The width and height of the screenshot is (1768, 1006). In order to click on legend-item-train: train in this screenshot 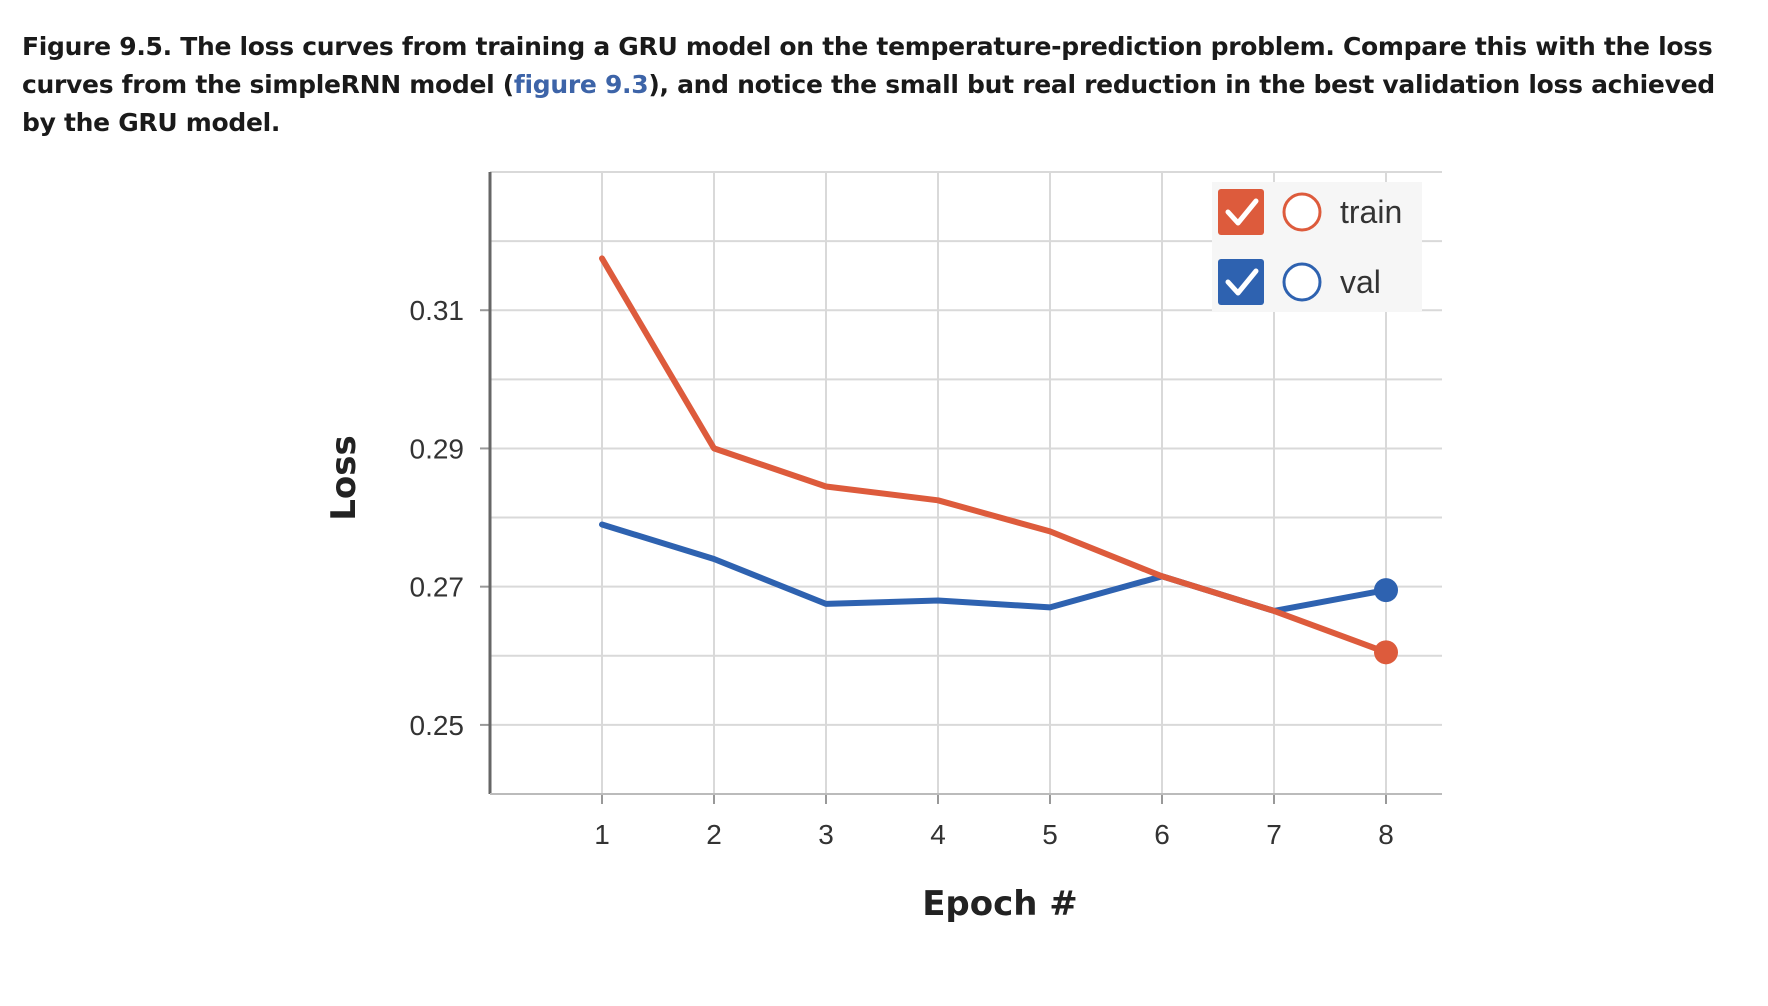, I will do `click(1310, 212)`.